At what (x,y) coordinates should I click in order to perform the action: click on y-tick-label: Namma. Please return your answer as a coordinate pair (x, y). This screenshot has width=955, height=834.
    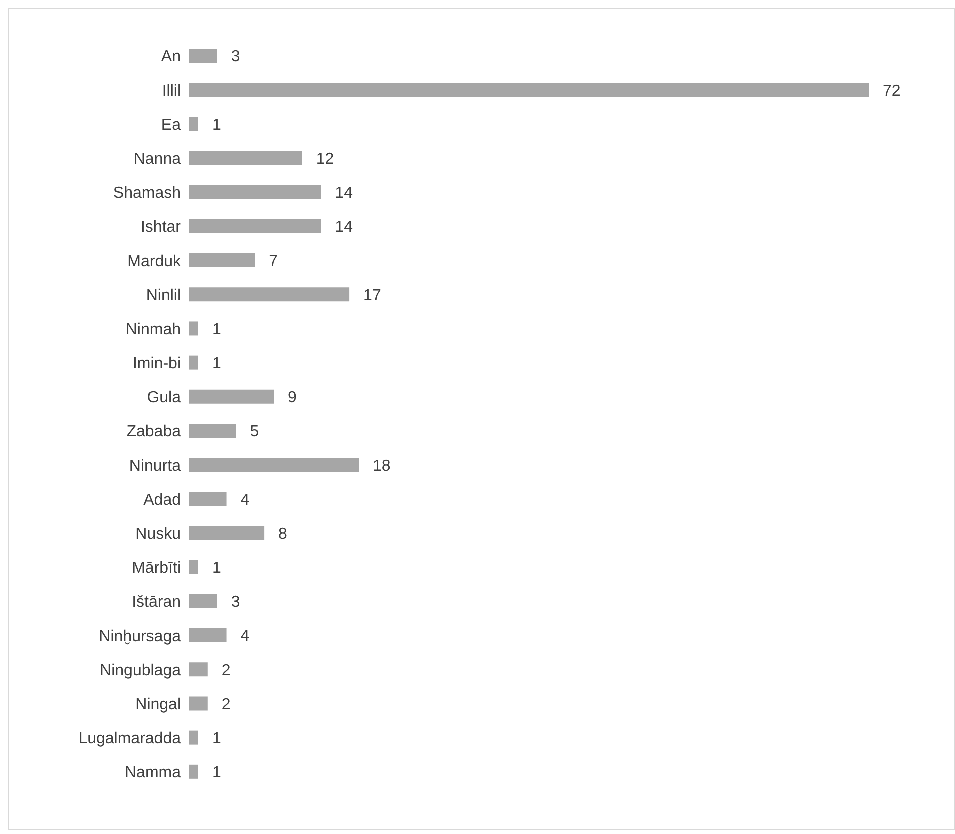
    Looking at the image, I should click on (153, 773).